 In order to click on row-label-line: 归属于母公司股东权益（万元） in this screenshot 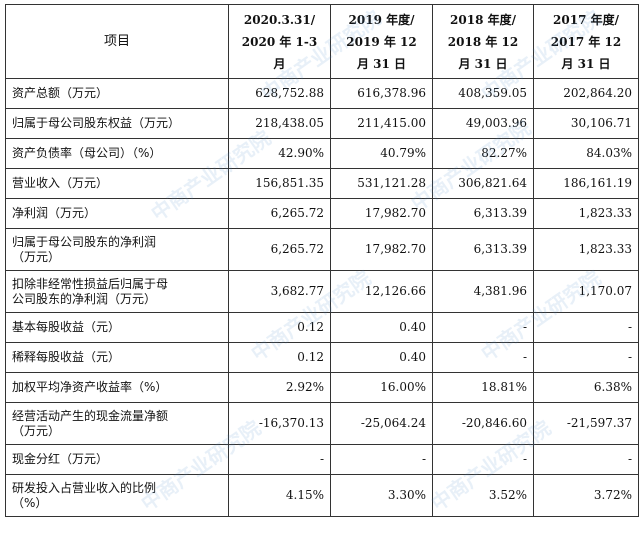, I will do `click(96, 123)`.